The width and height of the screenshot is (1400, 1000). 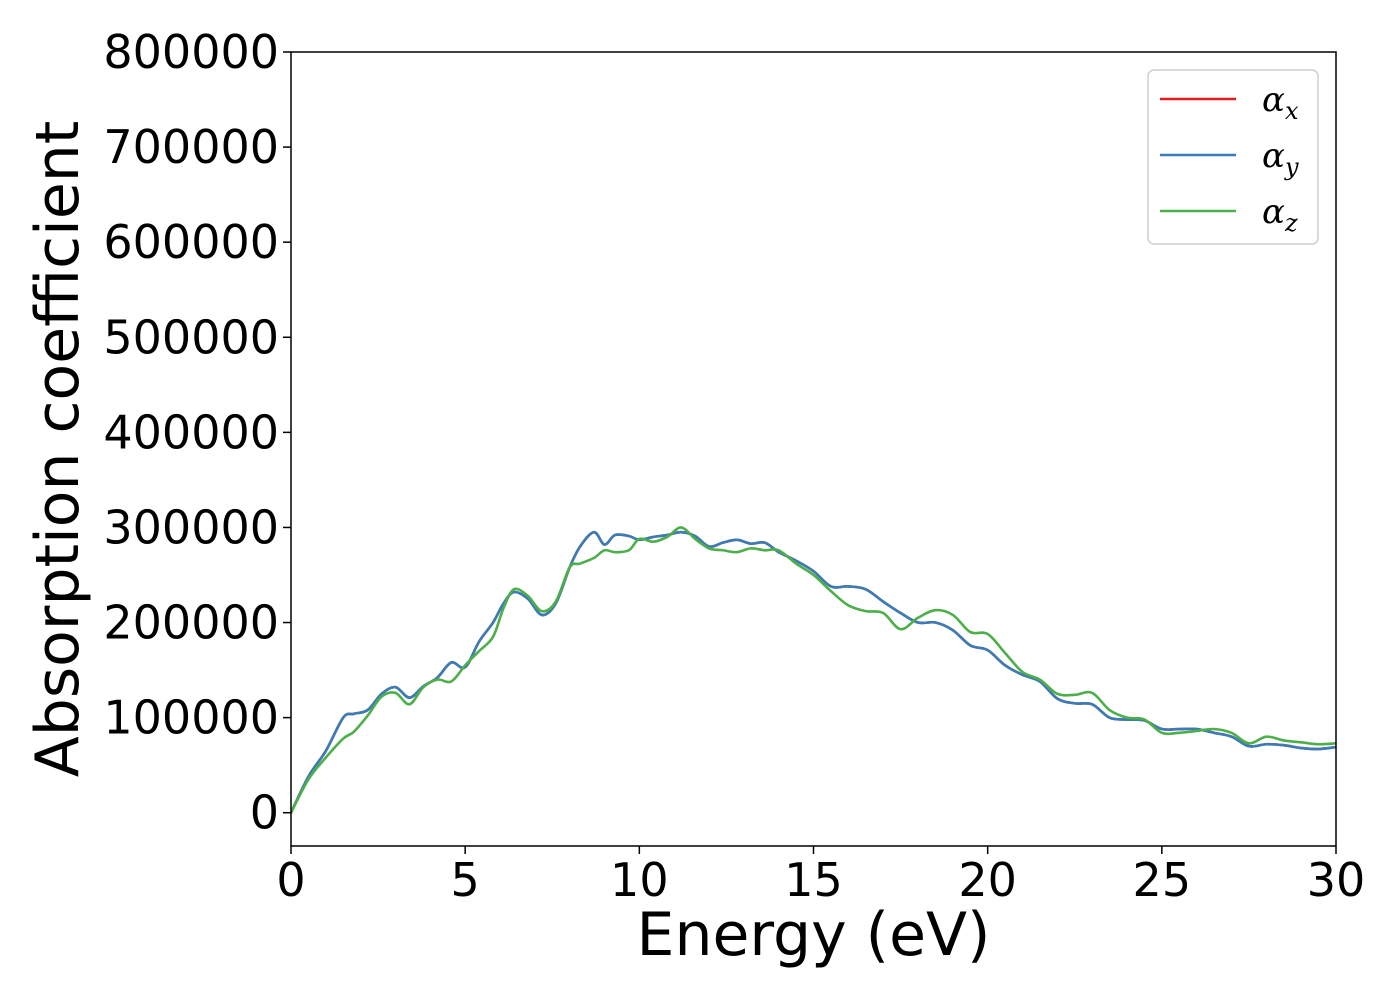 I want to click on legend-label-x: αx, so click(x=1280, y=102).